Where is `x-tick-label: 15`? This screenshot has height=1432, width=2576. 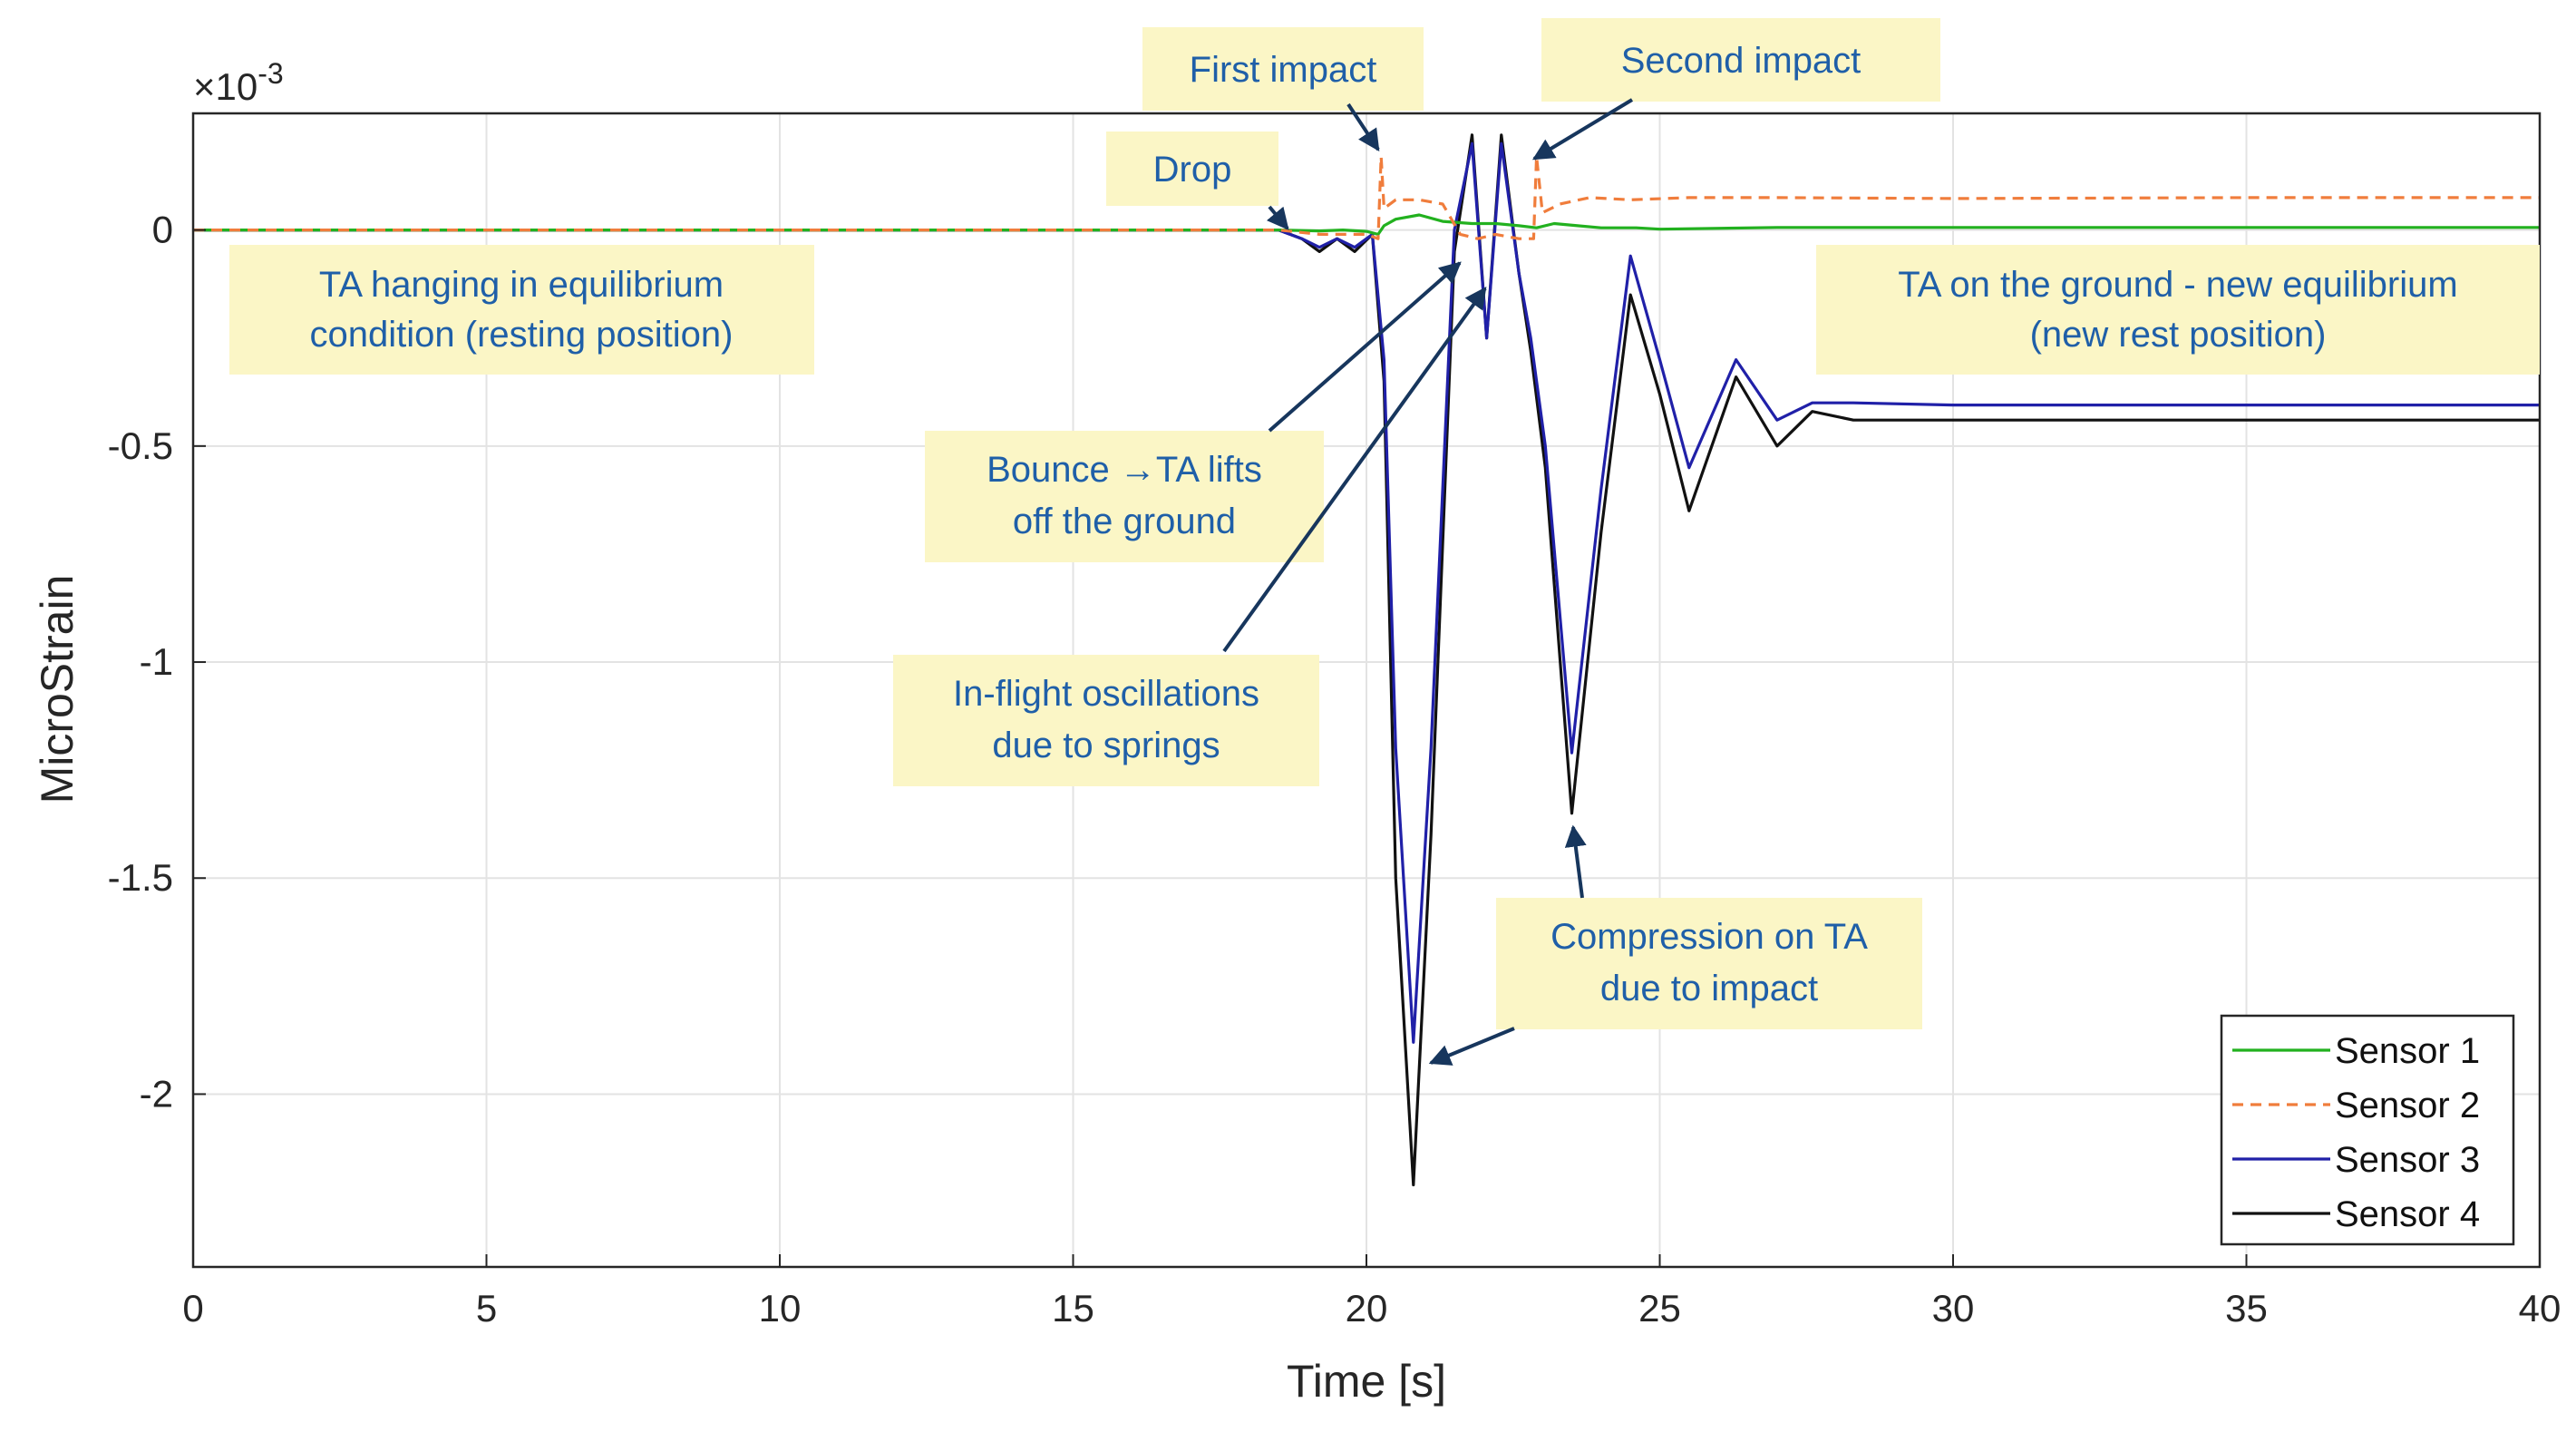 x-tick-label: 15 is located at coordinates (1073, 1308).